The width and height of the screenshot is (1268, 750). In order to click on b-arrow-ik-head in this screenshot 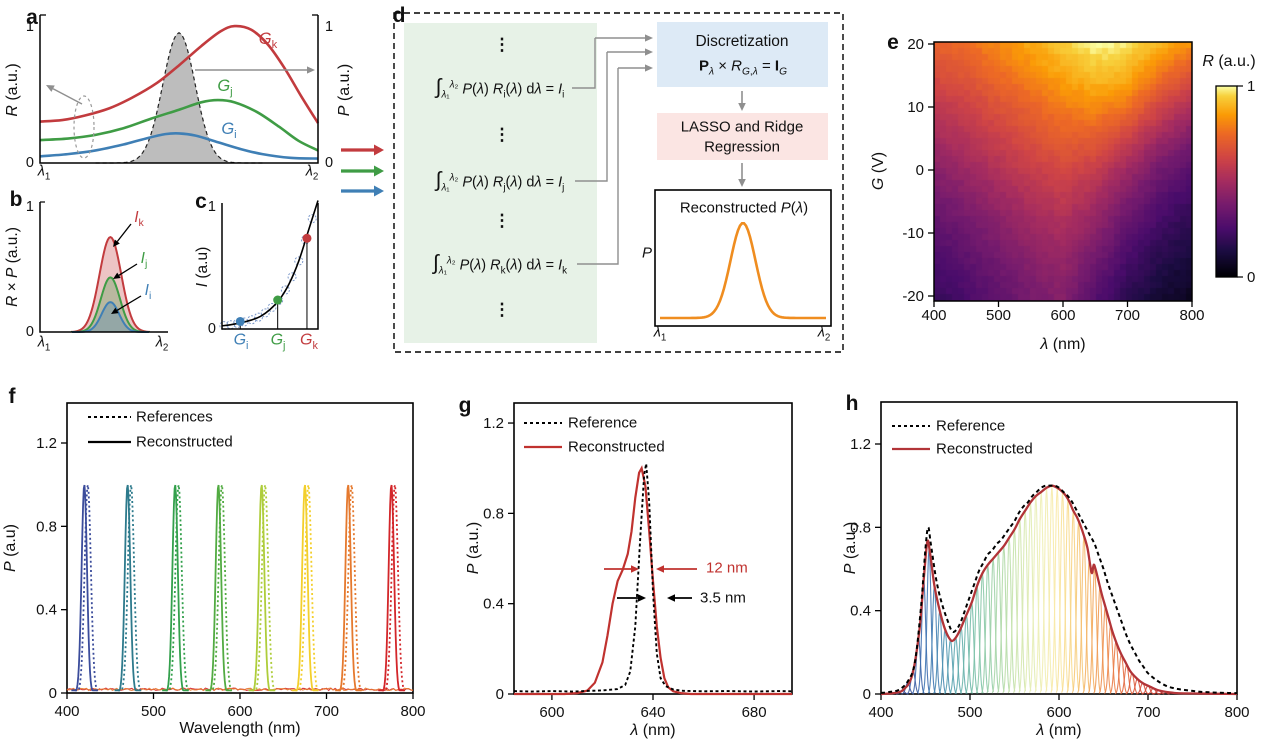, I will do `click(116, 243)`.